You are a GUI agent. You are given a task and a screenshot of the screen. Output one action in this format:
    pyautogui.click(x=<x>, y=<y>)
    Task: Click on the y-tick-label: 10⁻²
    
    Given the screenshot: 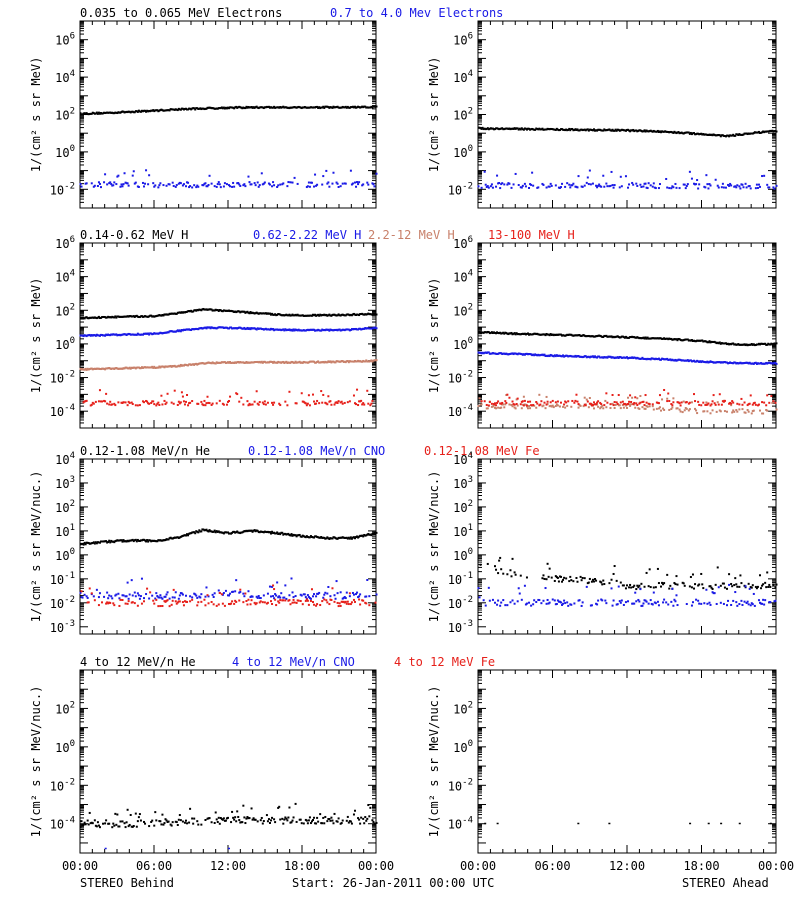 What is the action you would take?
    pyautogui.click(x=62, y=603)
    